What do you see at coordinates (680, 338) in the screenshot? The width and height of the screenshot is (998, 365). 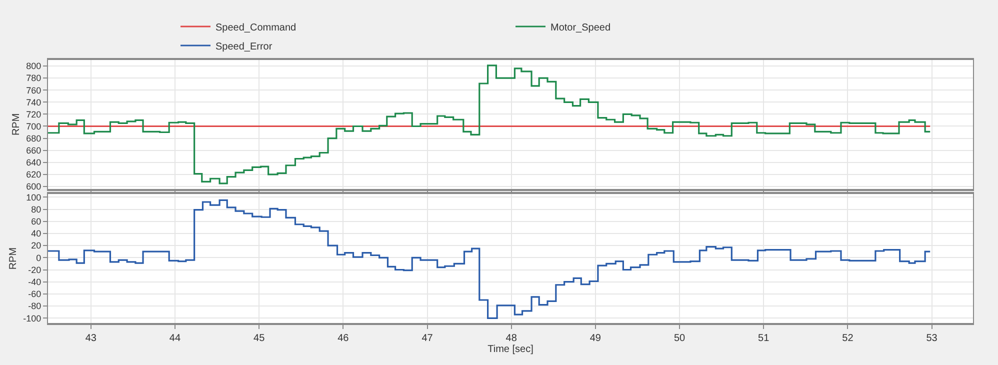 I see `x-tick-label: 50` at bounding box center [680, 338].